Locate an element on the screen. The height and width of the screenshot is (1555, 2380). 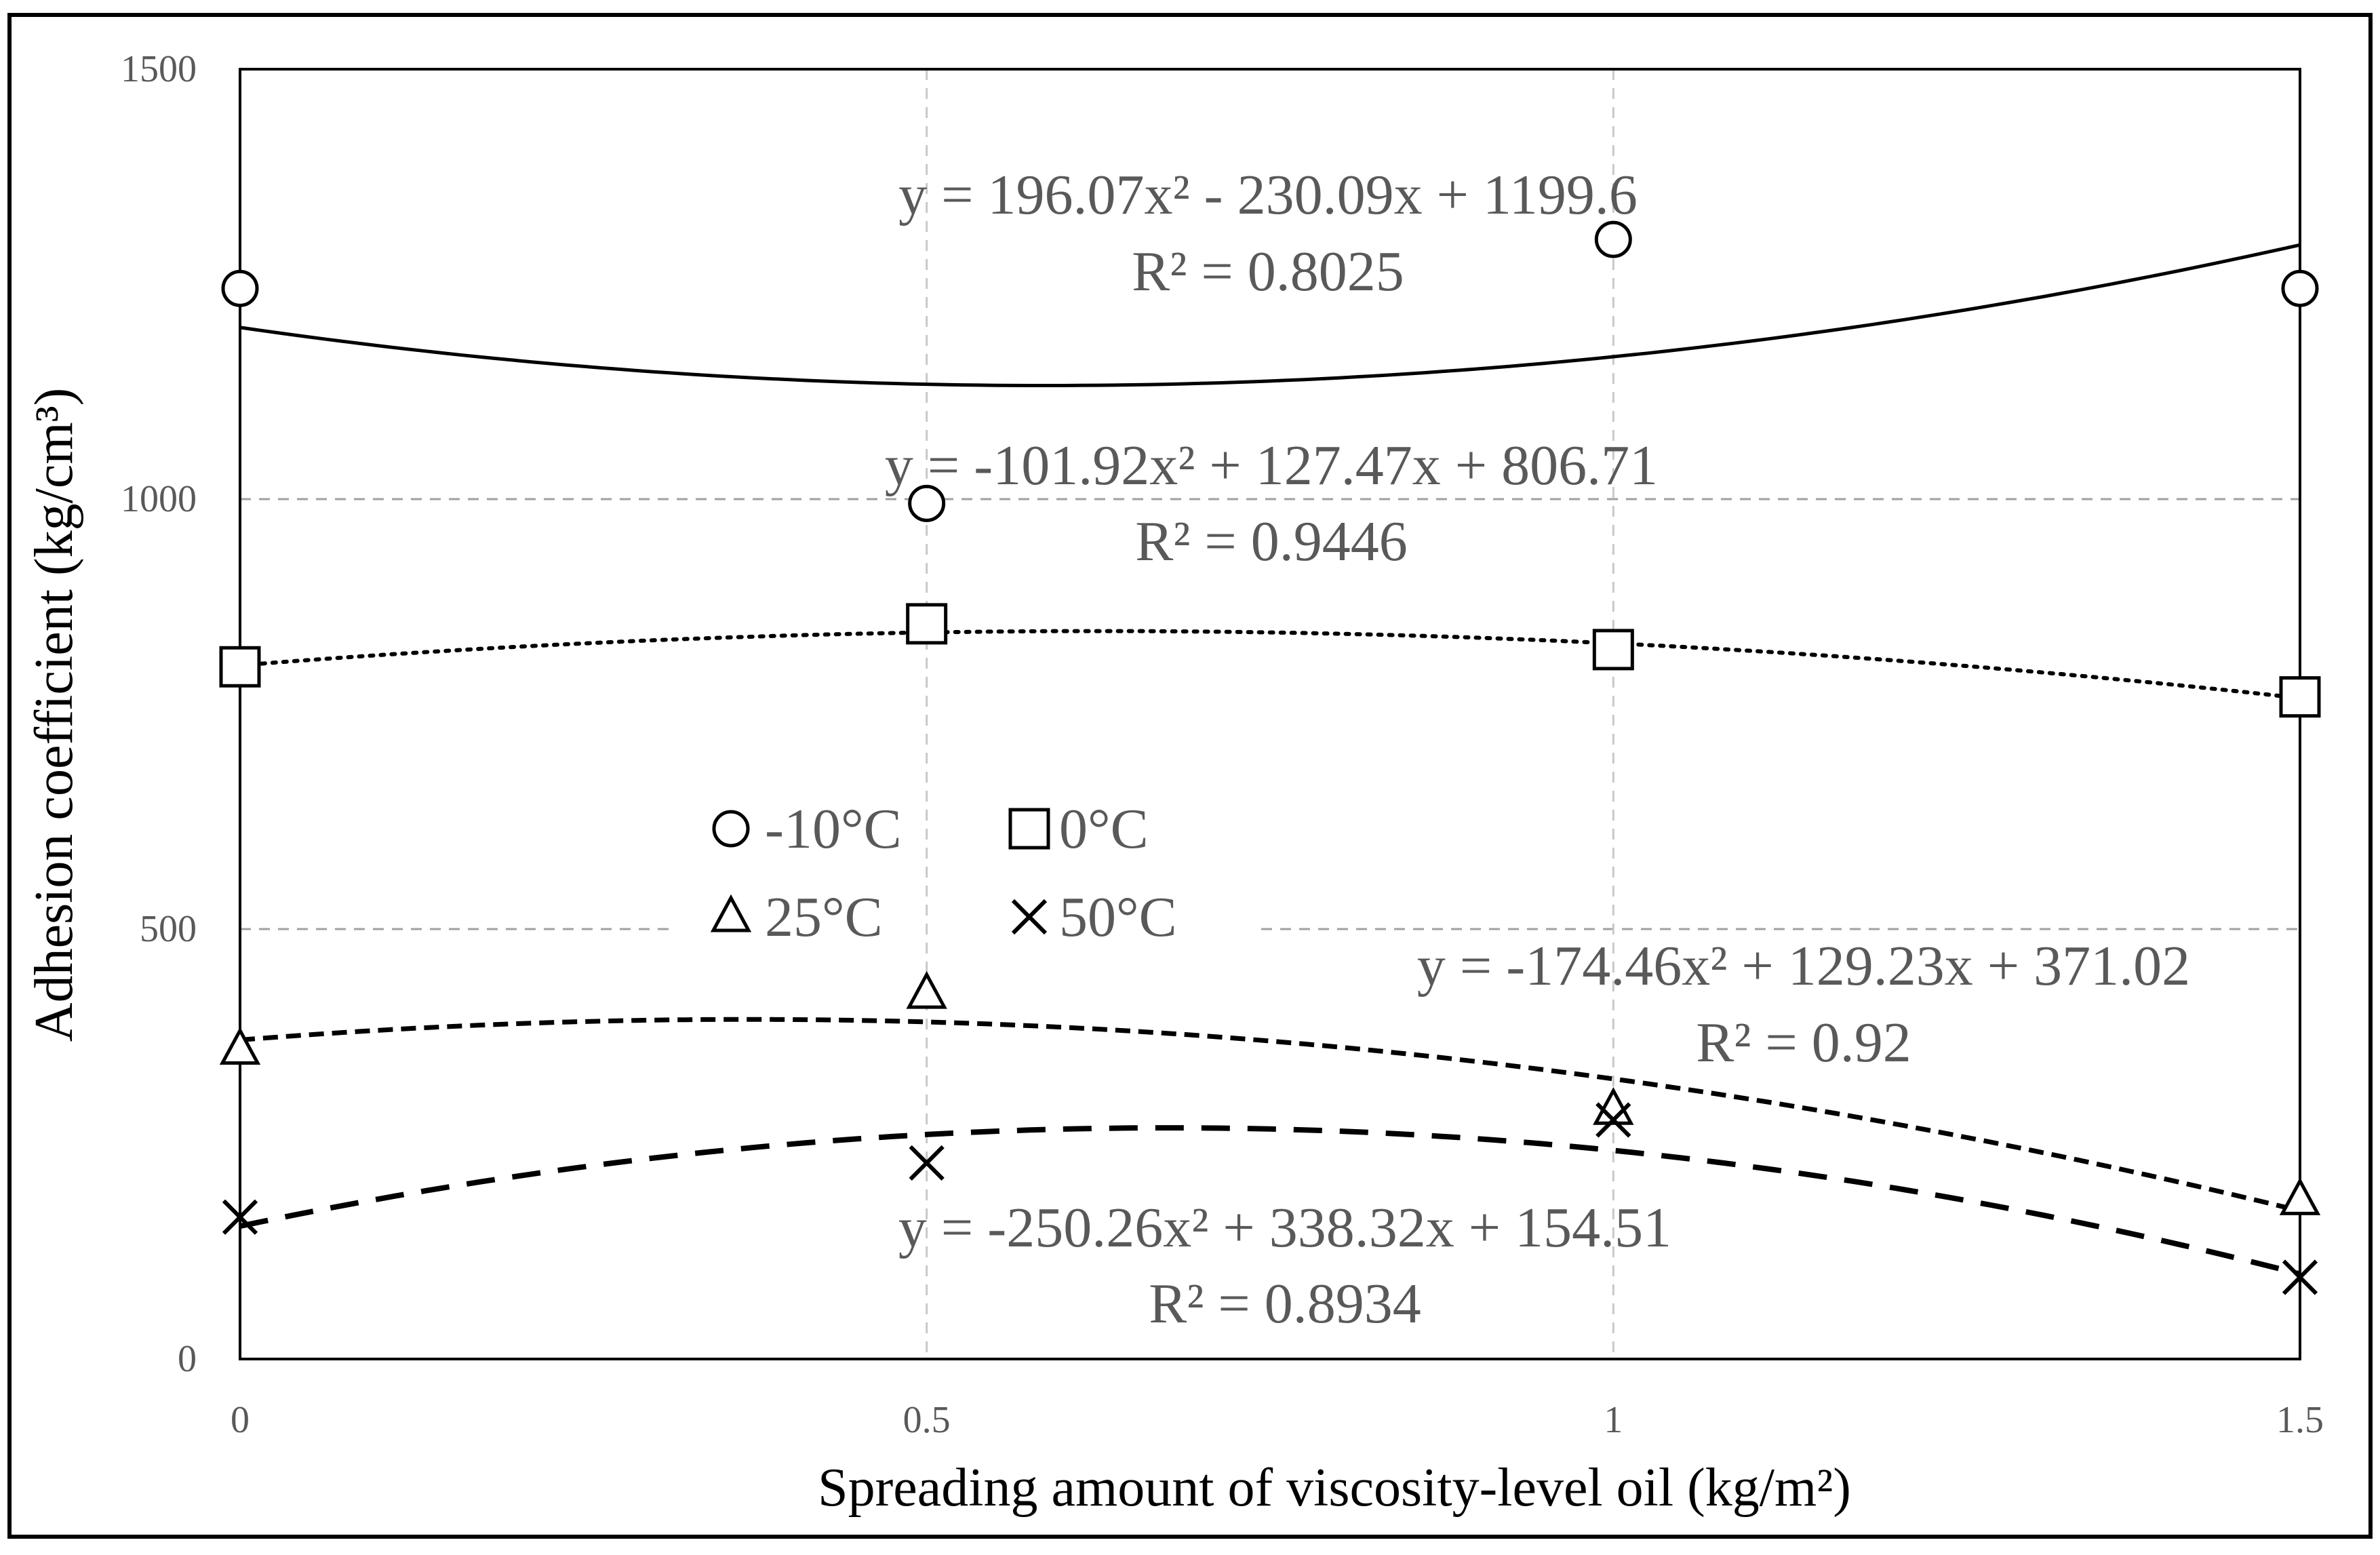
r-squared--10°C: R² = 0.8025 is located at coordinates (1268, 271).